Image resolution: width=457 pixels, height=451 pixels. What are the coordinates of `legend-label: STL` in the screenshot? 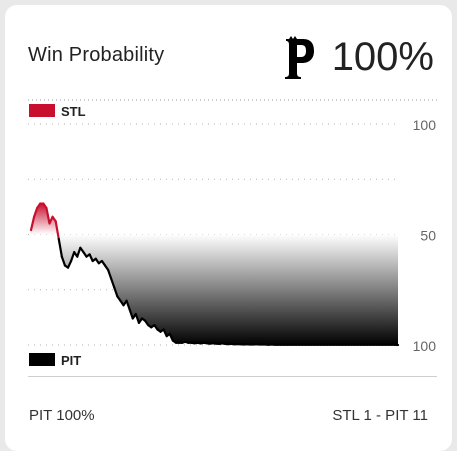 It's located at (73, 111).